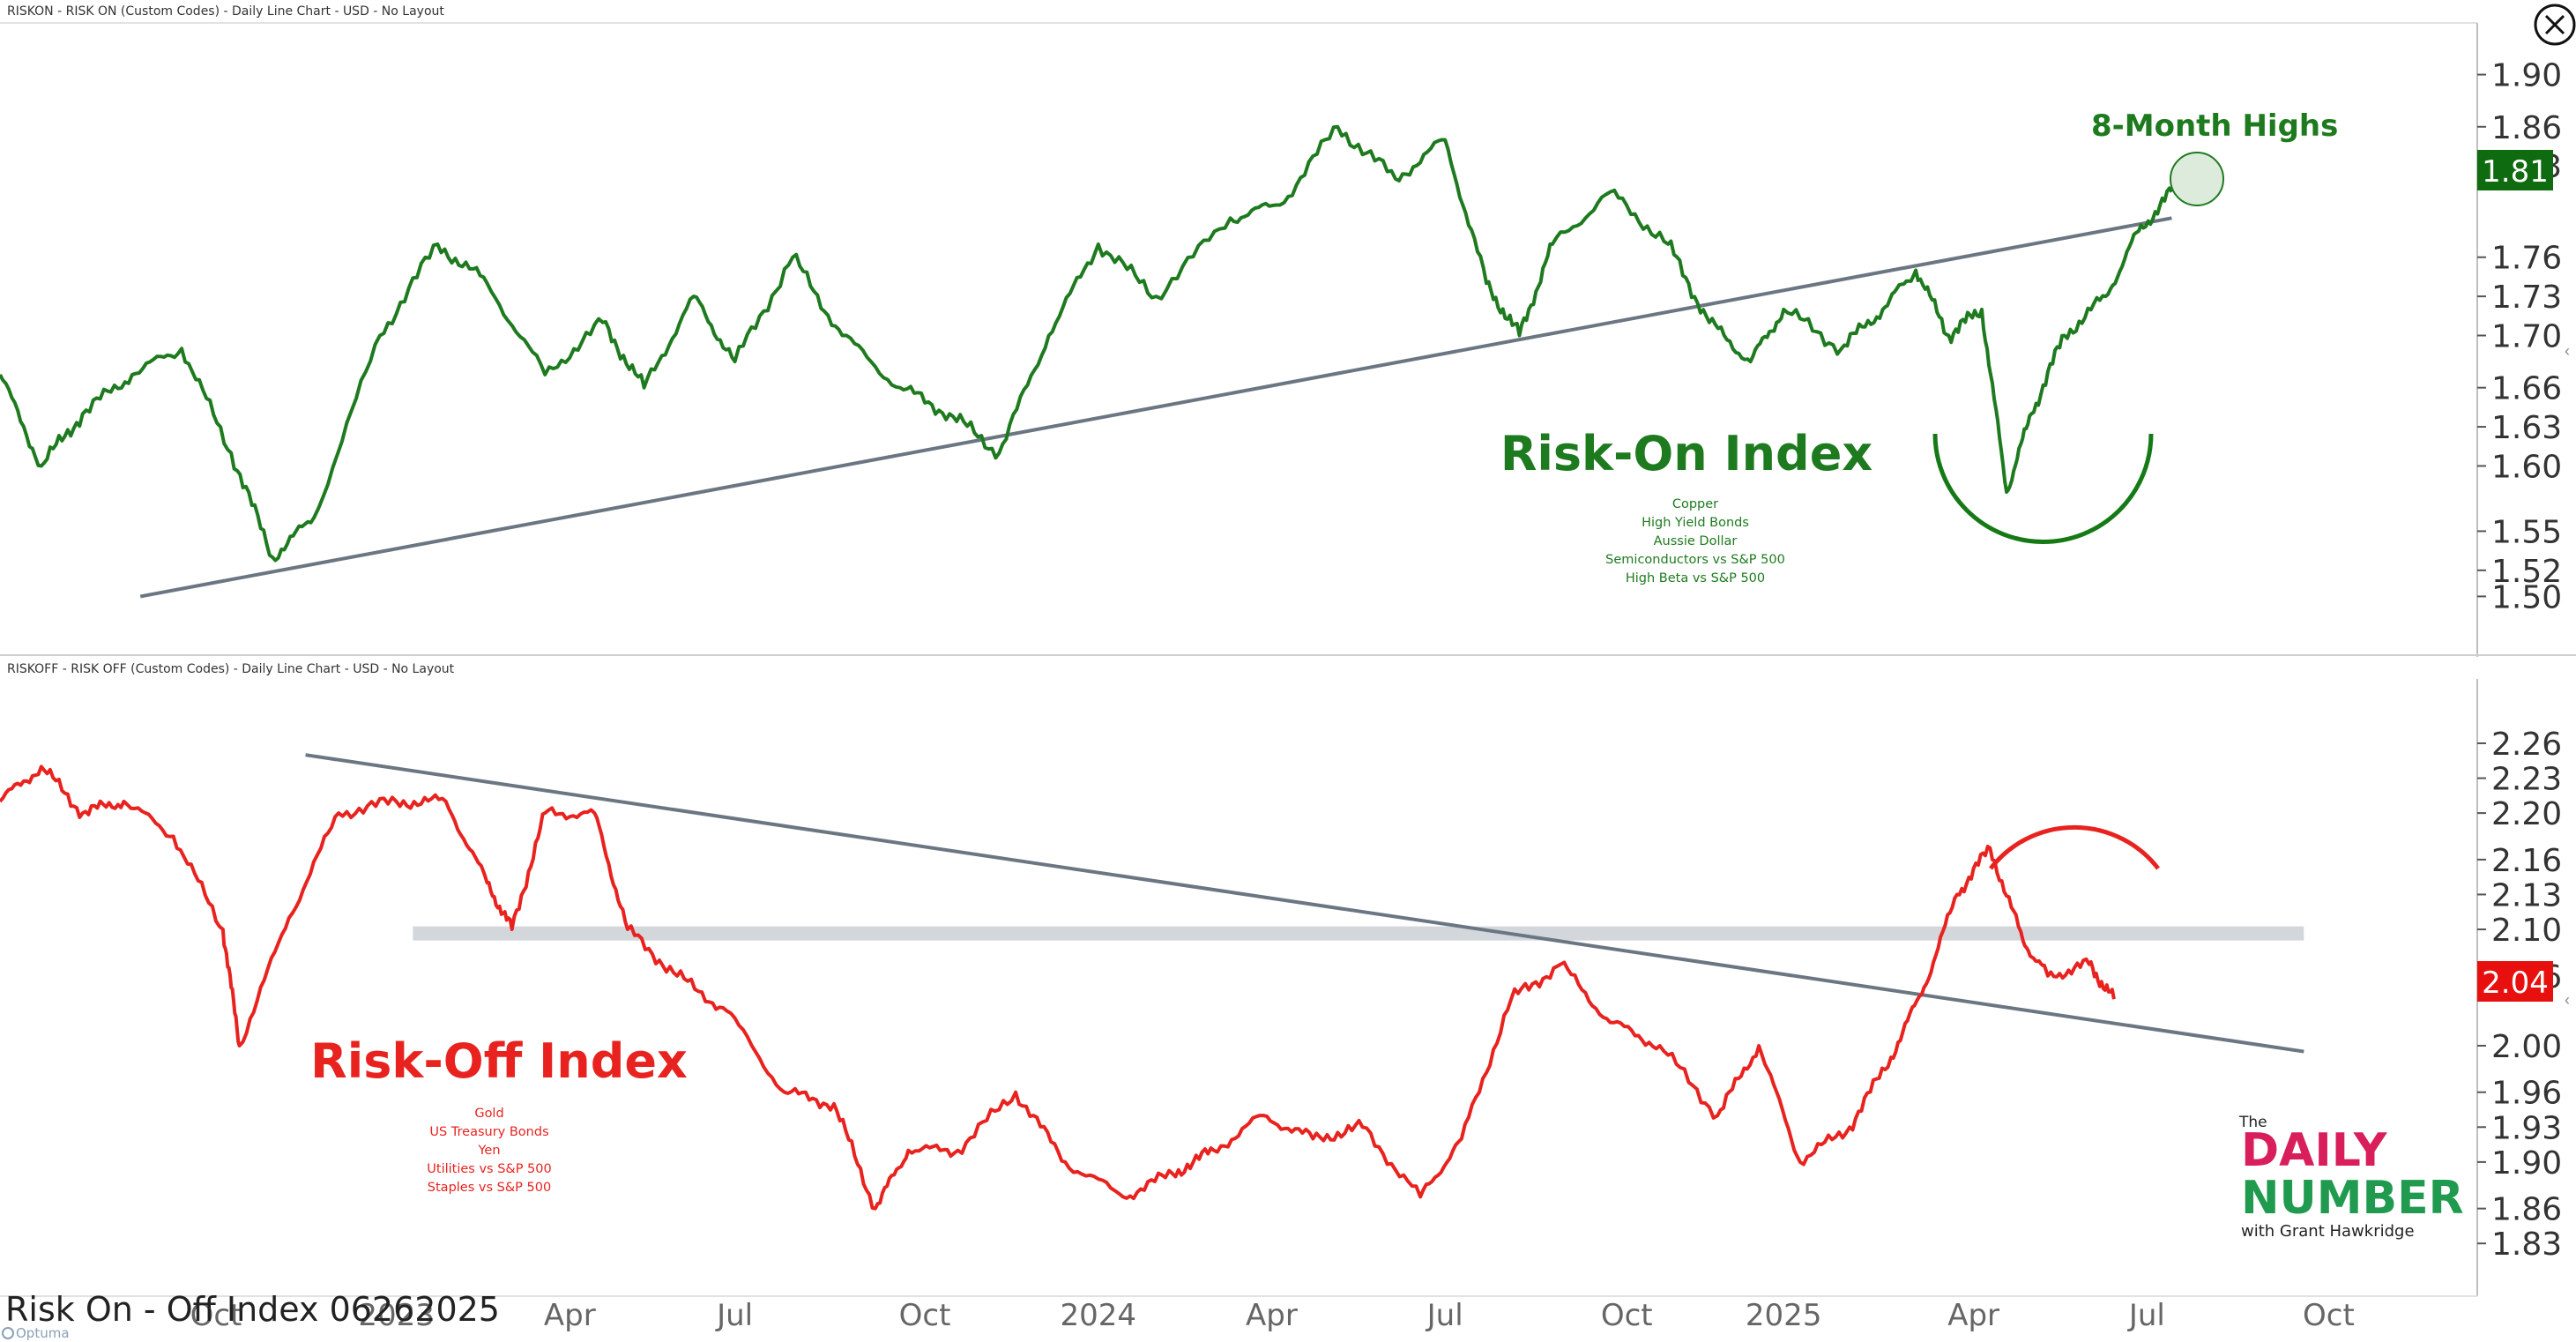 This screenshot has height=1342, width=2576. I want to click on risk-off-y-tick-label: 2.00, so click(2526, 1047).